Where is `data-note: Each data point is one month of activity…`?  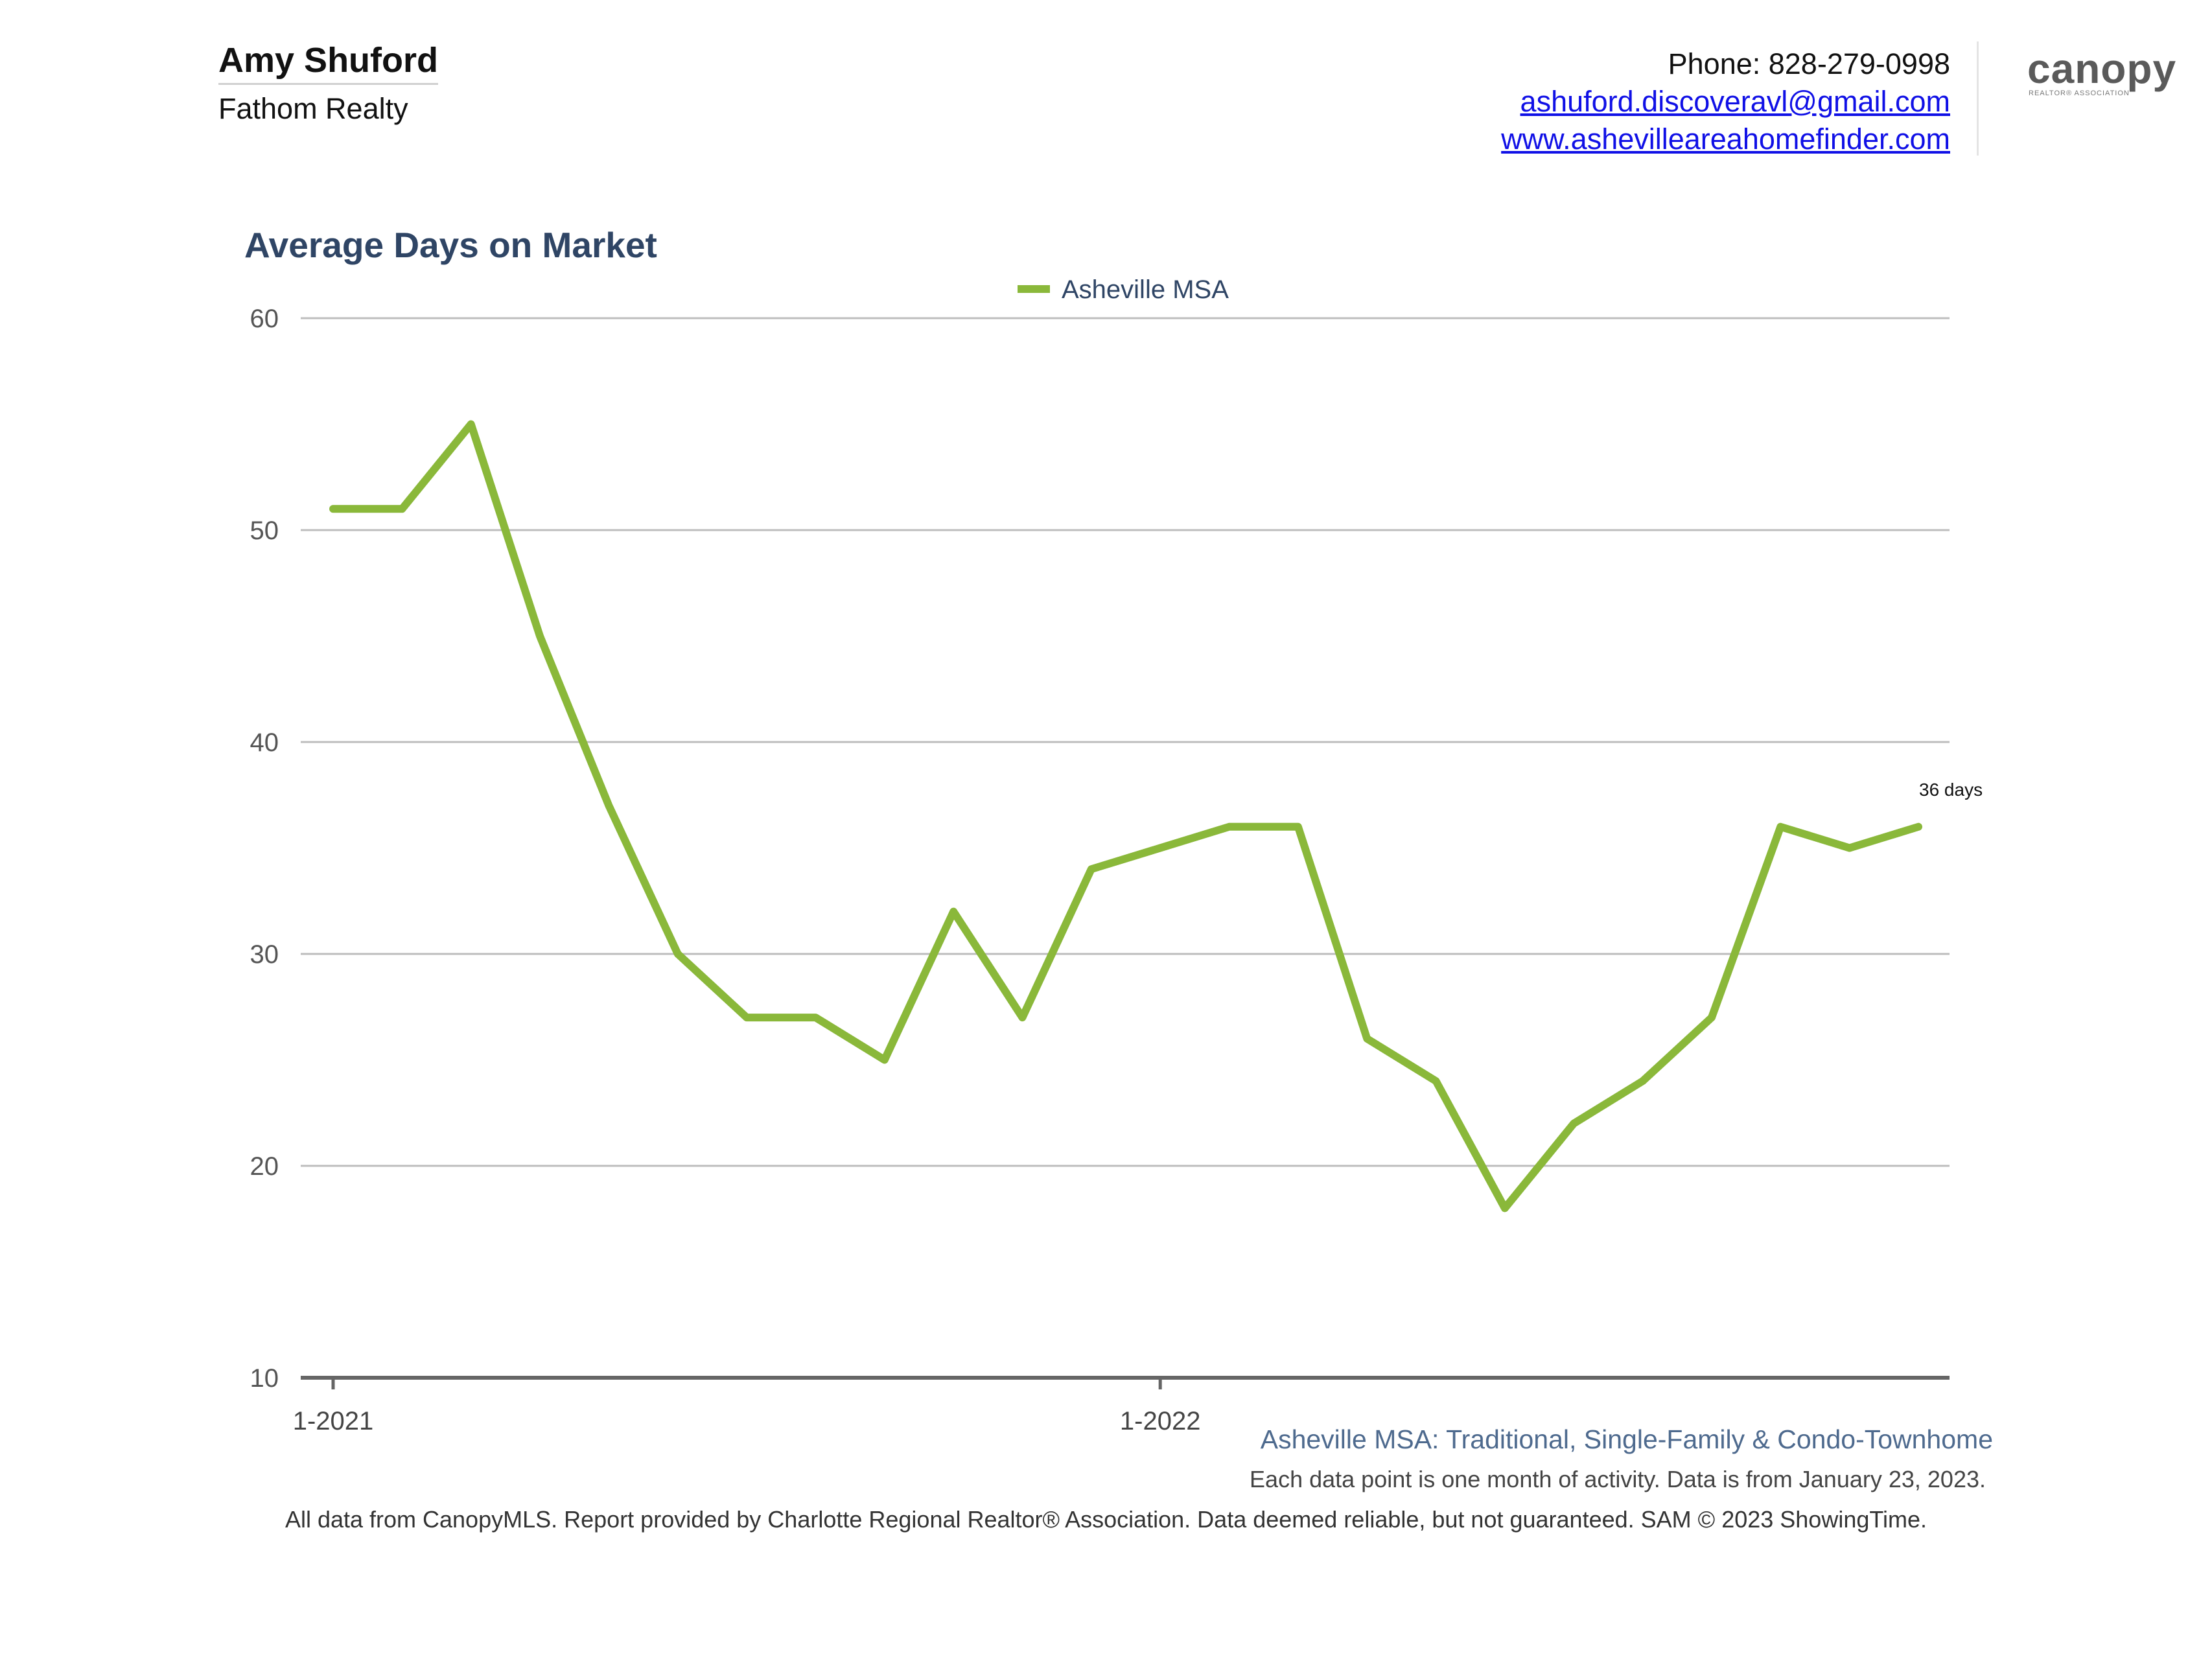
data-note: Each data point is one month of activity… is located at coordinates (1618, 1479).